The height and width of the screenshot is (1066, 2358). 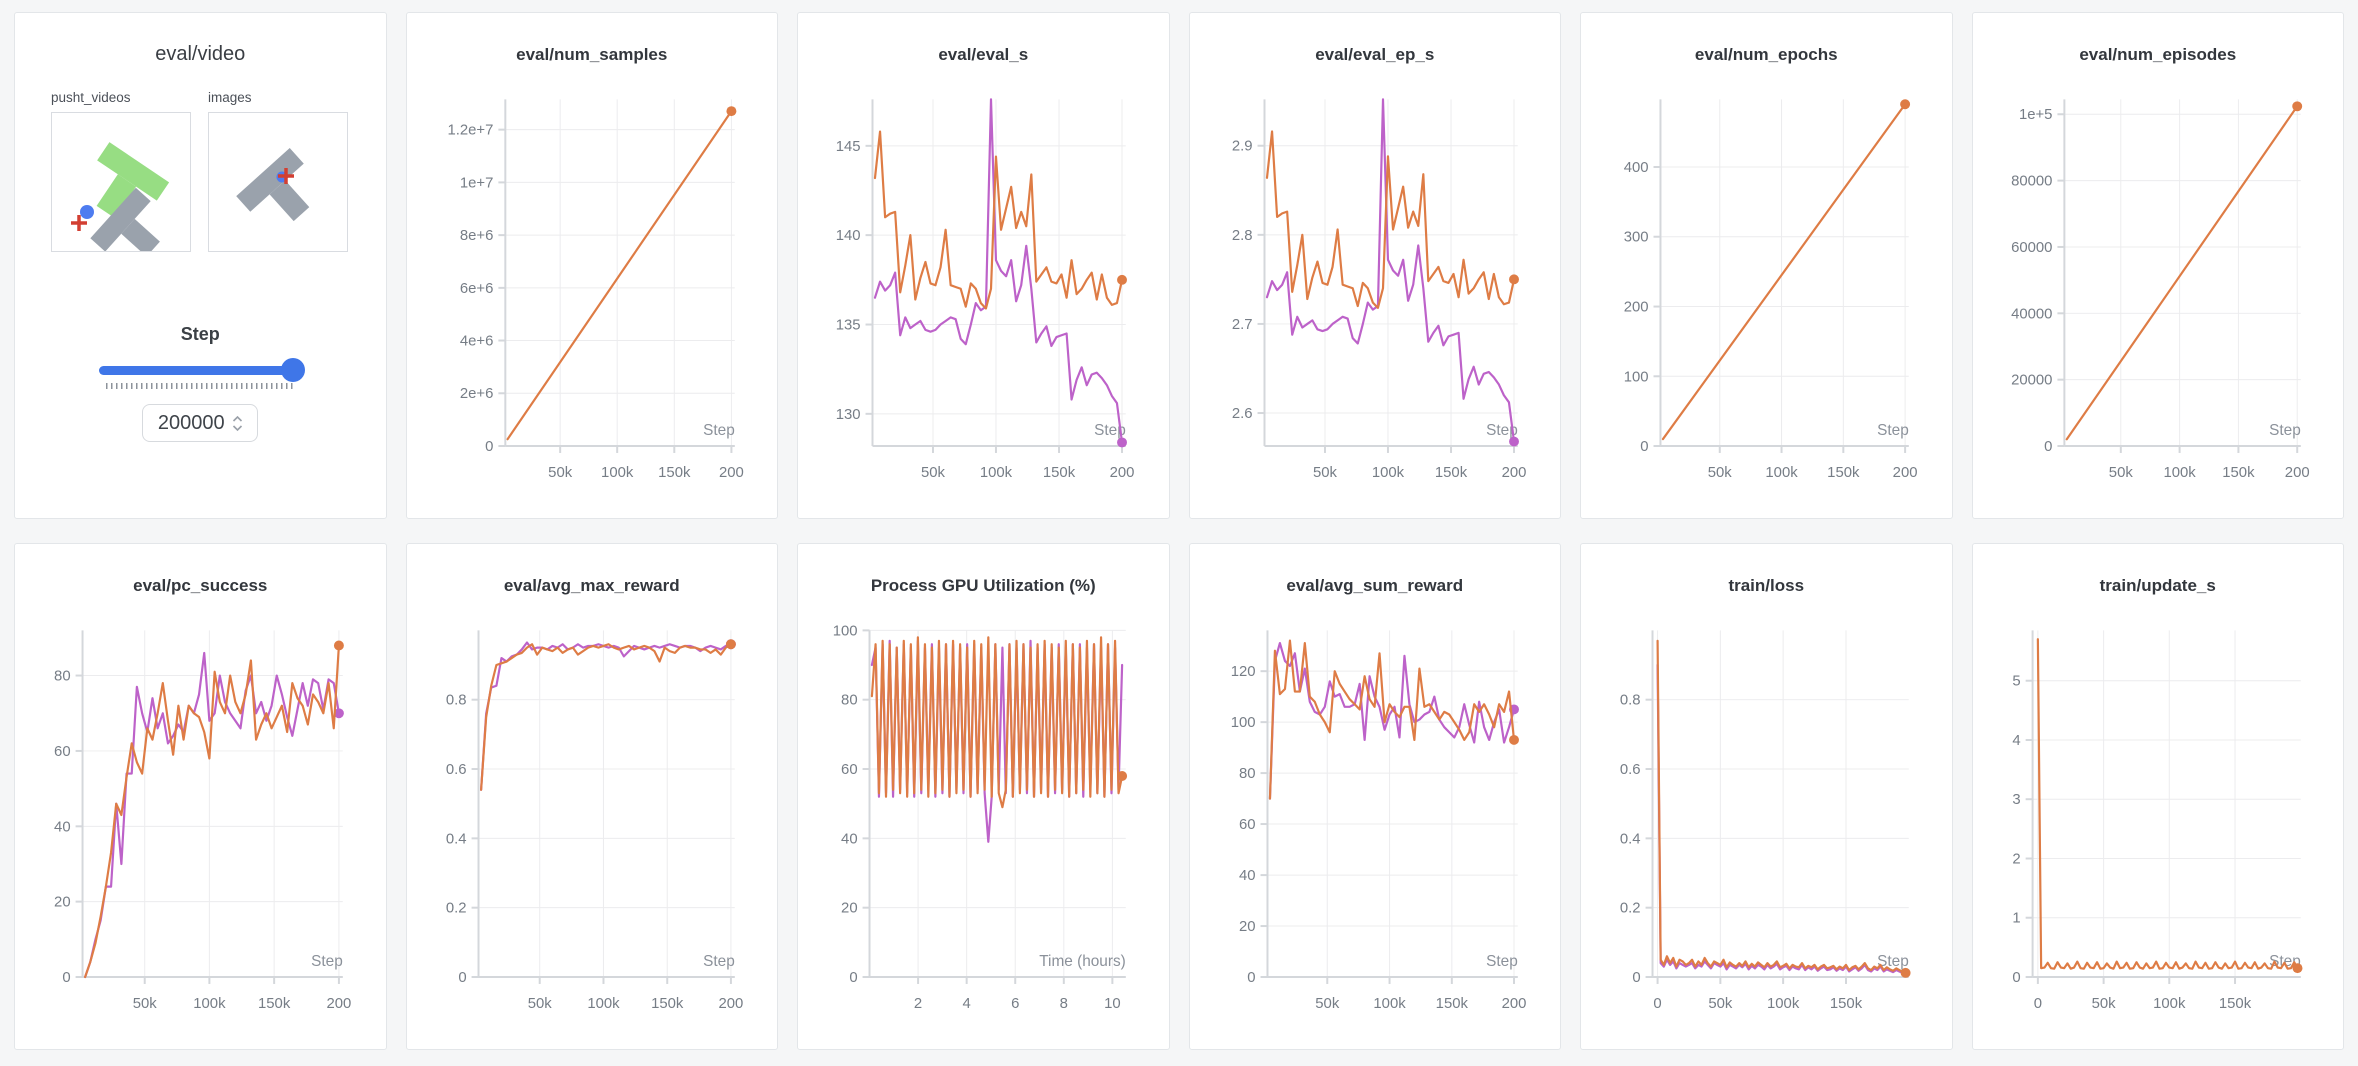 I want to click on media-row: pusht_videos, so click(x=200, y=173).